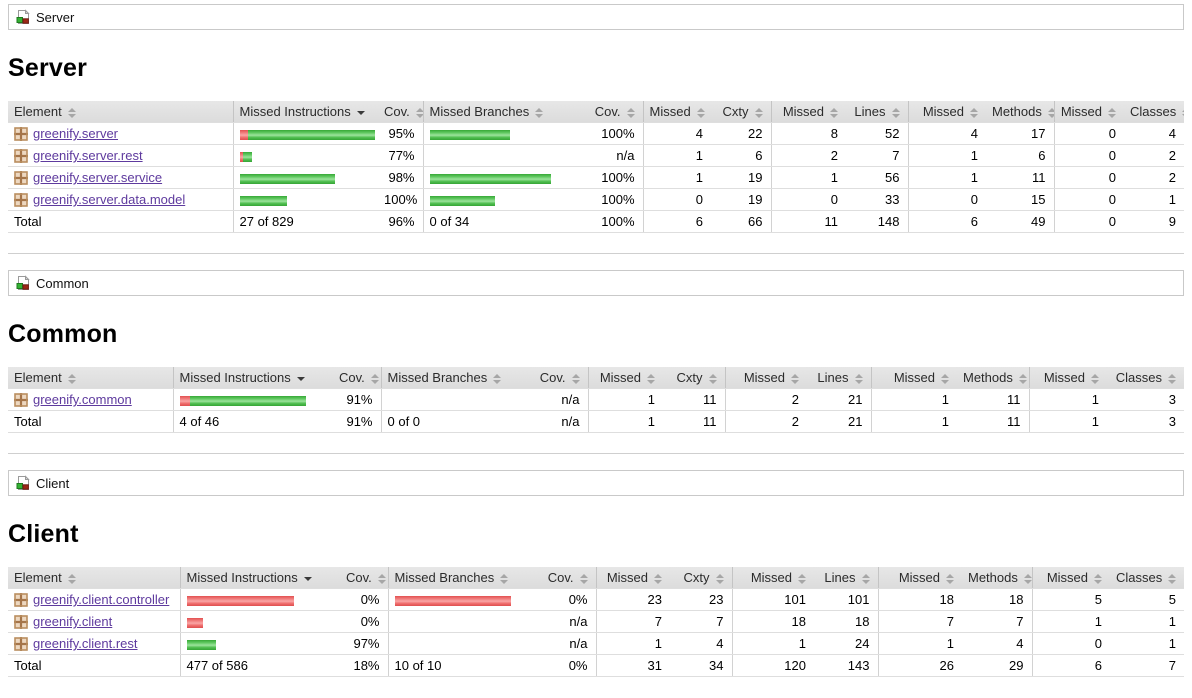  What do you see at coordinates (773, 599) in the screenshot?
I see `missed-lines: 101` at bounding box center [773, 599].